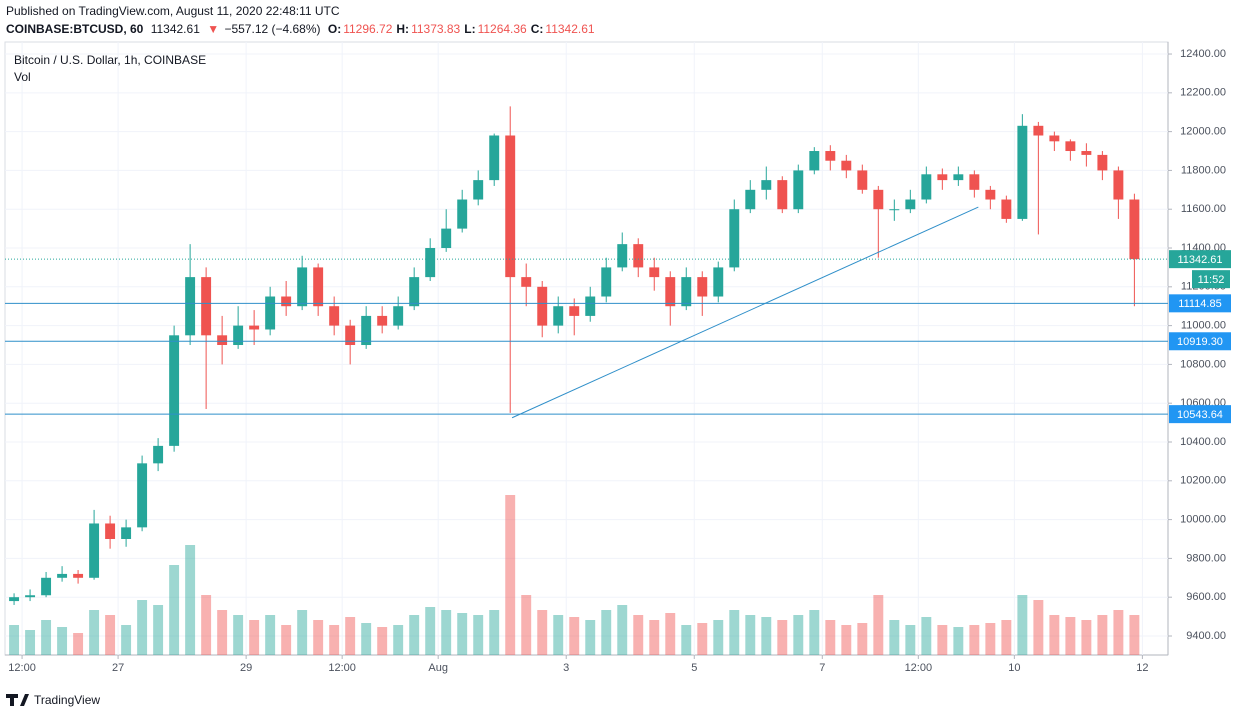 The width and height of the screenshot is (1240, 719). Describe the element at coordinates (1200, 415) in the screenshot. I see `level-tag-label: 10543.64` at that location.